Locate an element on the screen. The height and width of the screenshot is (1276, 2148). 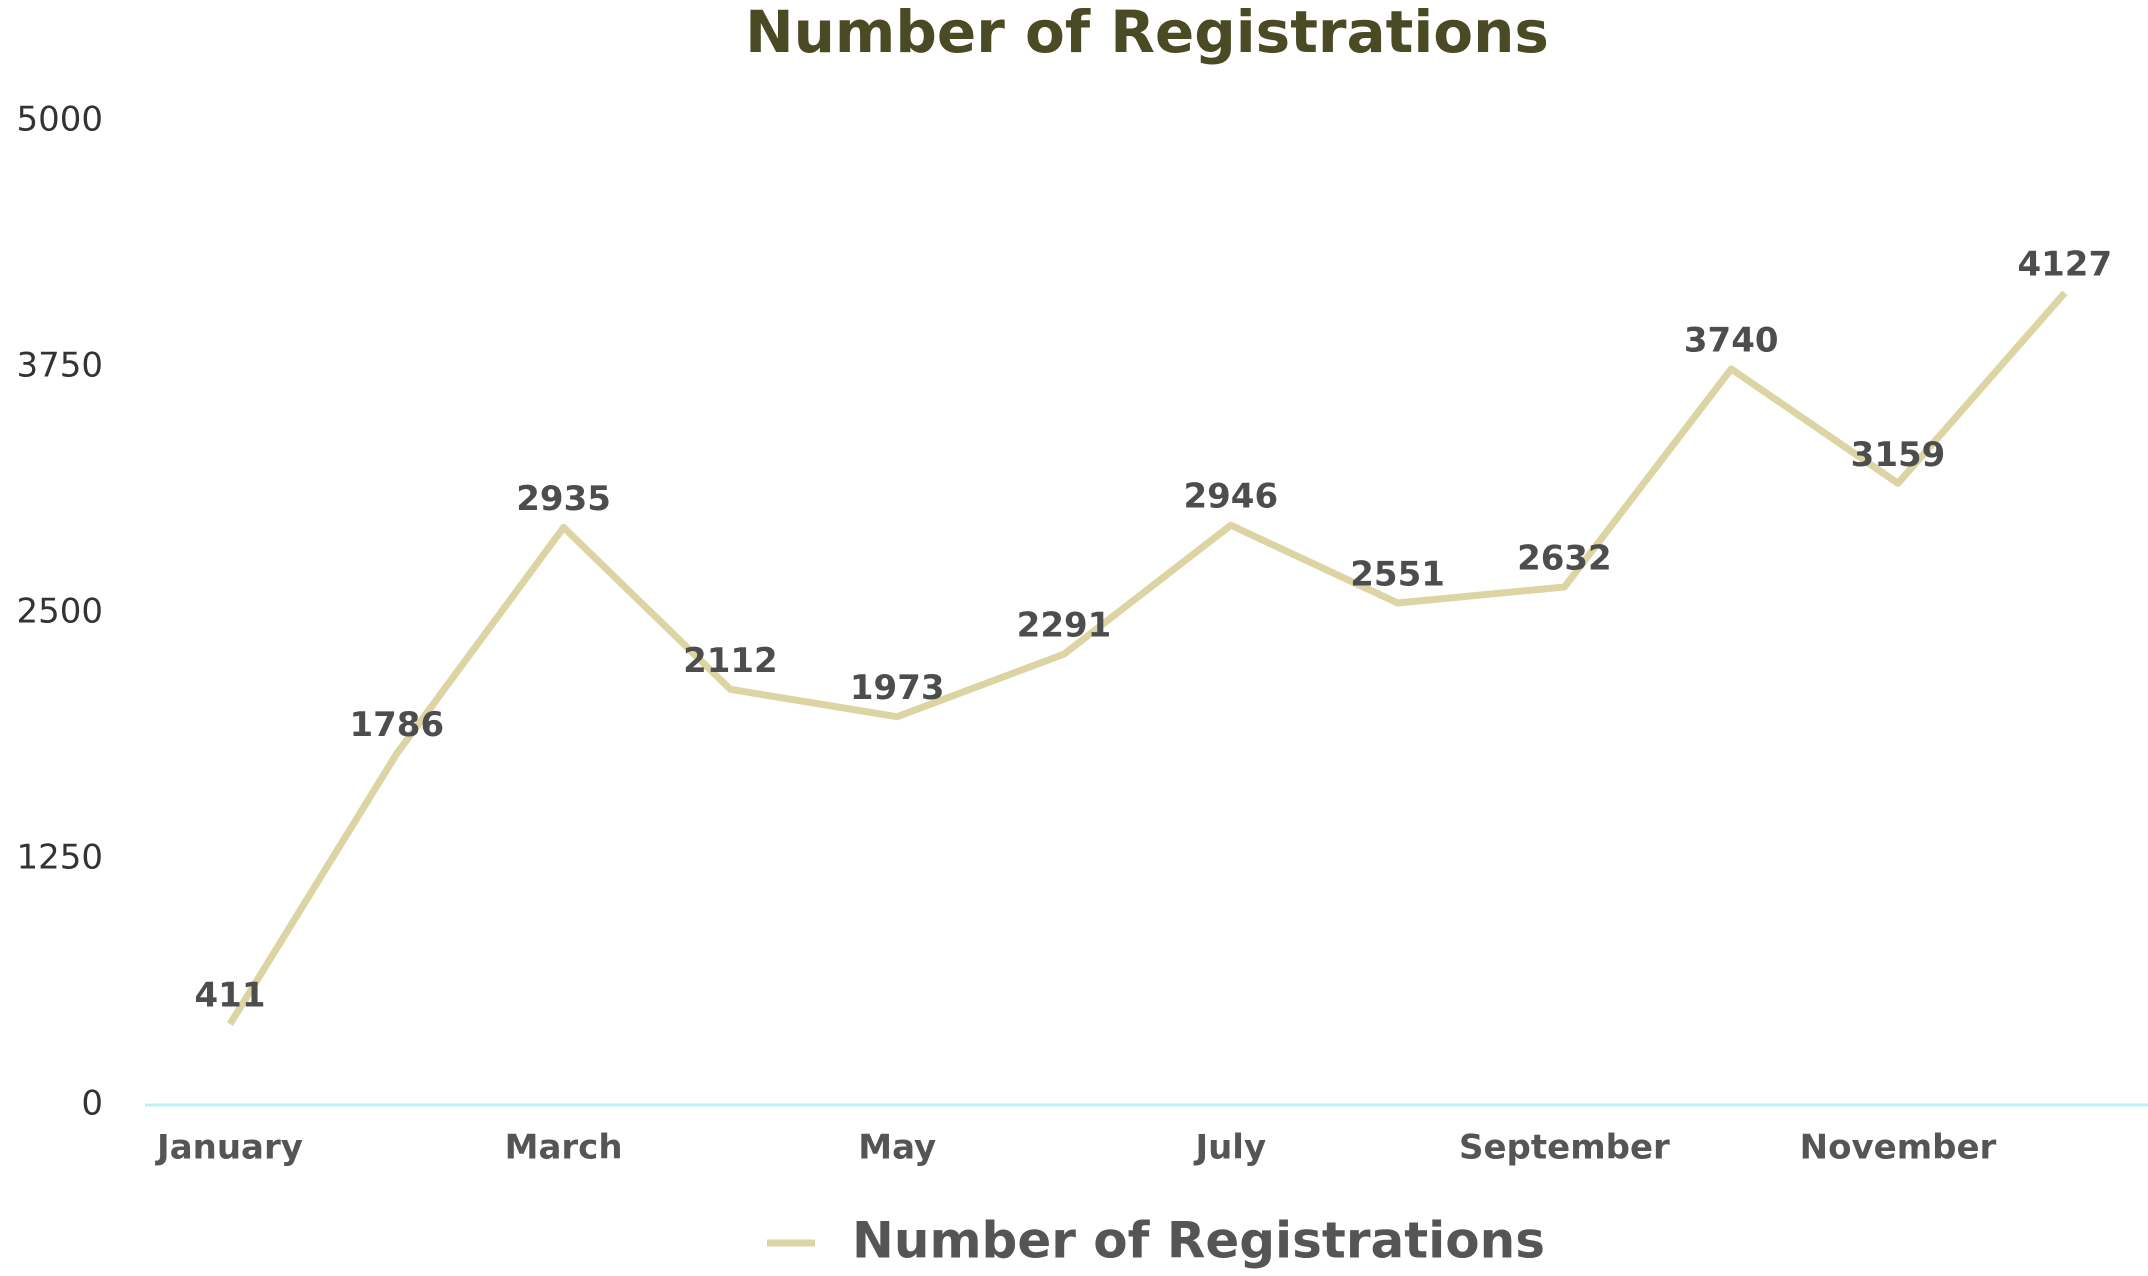
x-tick-label: March is located at coordinates (564, 1148).